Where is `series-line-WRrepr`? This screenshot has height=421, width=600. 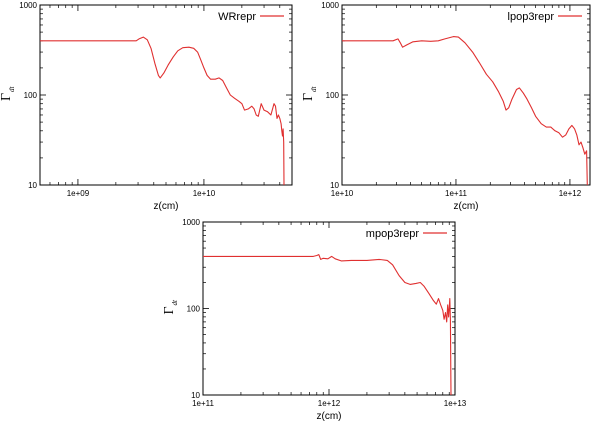
series-line-WRrepr is located at coordinates (162, 111).